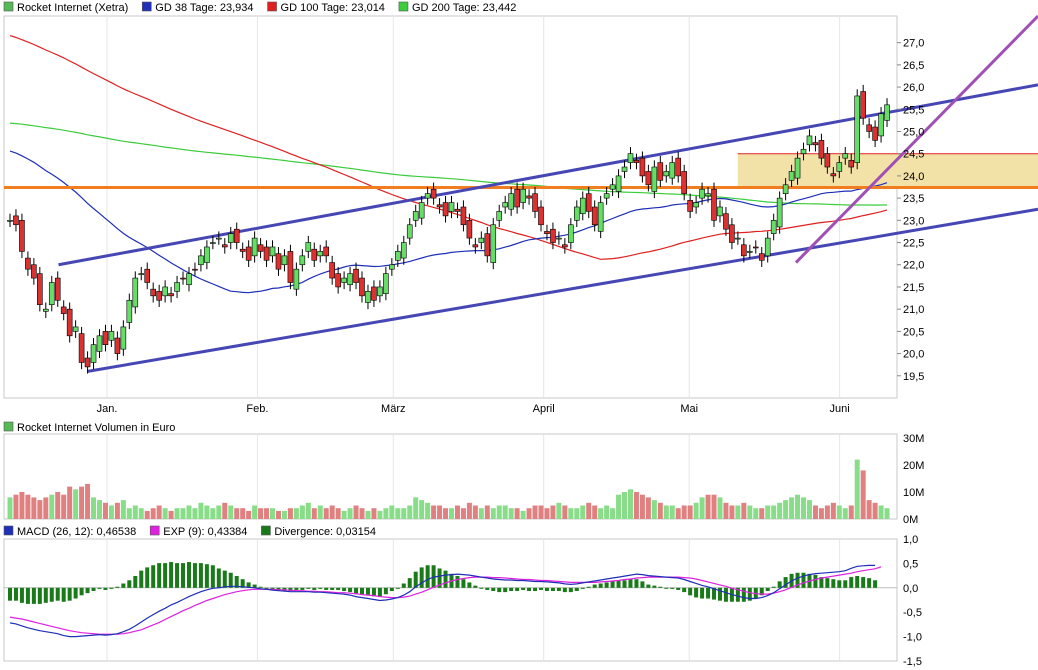 Image resolution: width=1038 pixels, height=670 pixels. Describe the element at coordinates (450, 476) in the screenshot. I see `volume-frame` at that location.